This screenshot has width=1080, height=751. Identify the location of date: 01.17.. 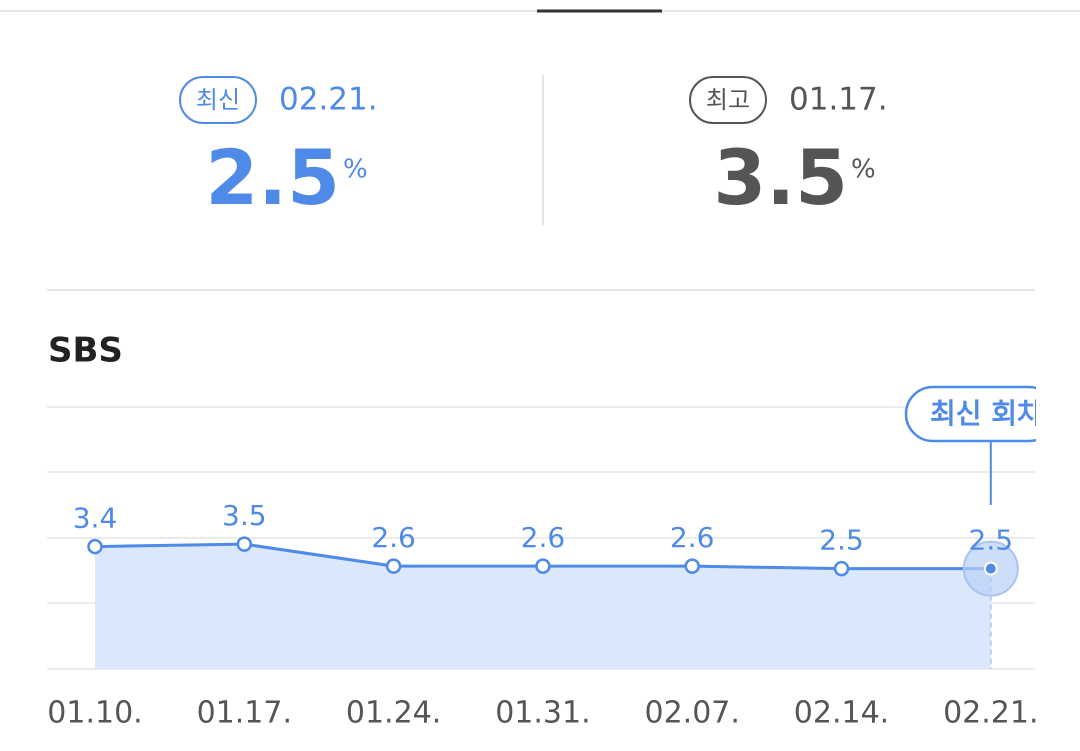
(838, 100).